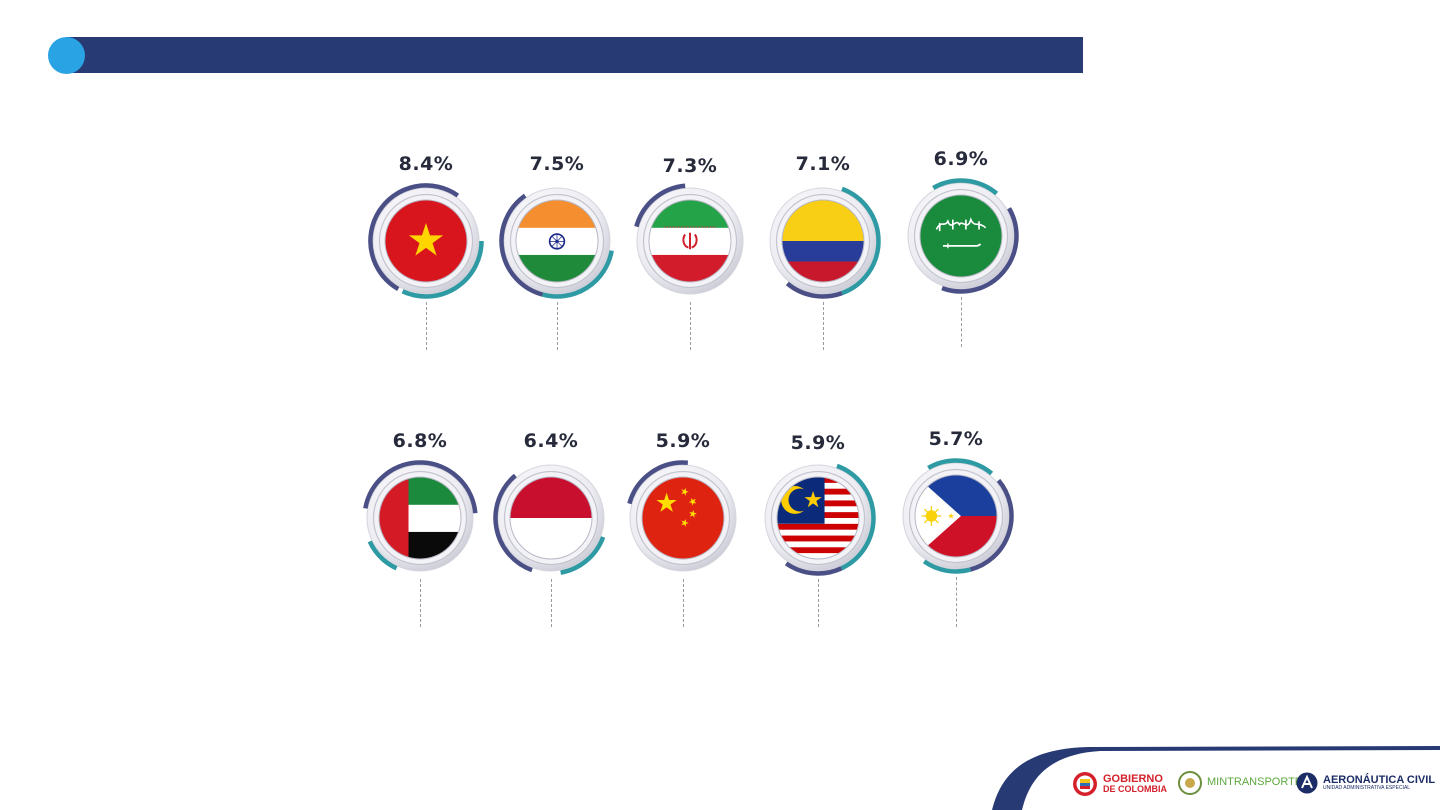 The image size is (1440, 810). What do you see at coordinates (818, 443) in the screenshot?
I see `pct-label-malaysia: 5.9%` at bounding box center [818, 443].